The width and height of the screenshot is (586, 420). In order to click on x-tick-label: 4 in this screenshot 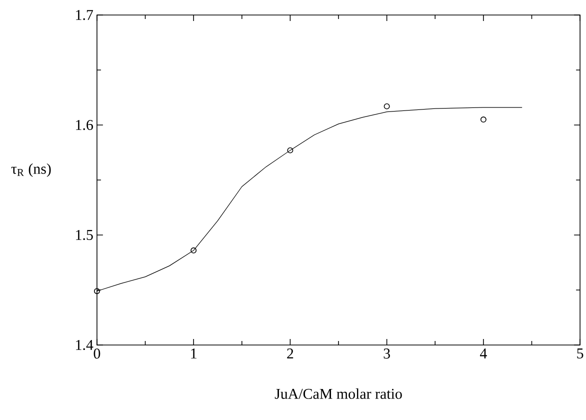, I will do `click(483, 353)`.